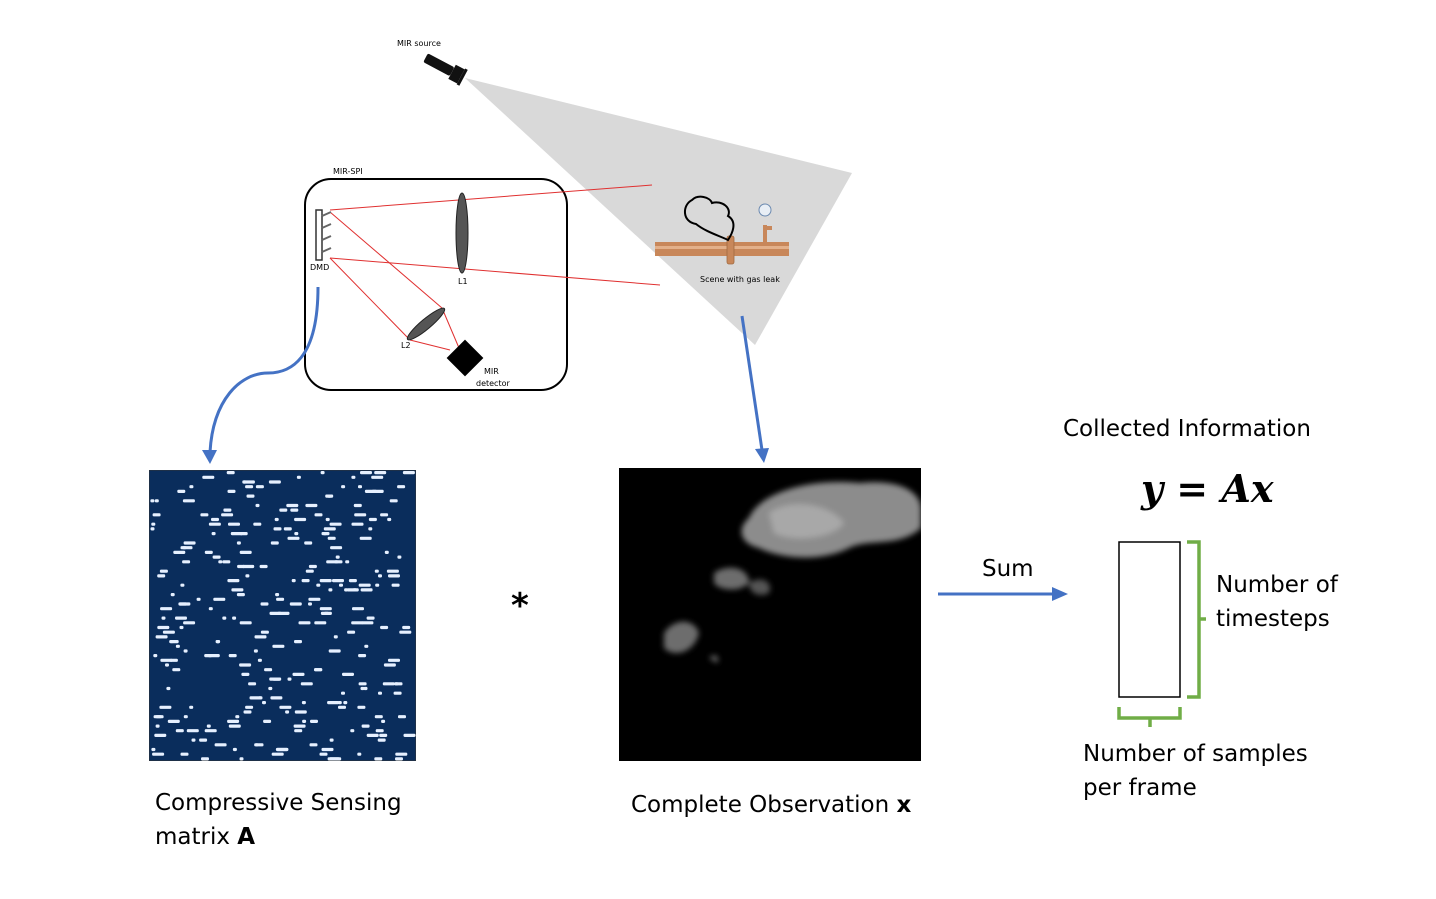  Describe the element at coordinates (323, 235) in the screenshot. I see `dmd-mirror` at that location.